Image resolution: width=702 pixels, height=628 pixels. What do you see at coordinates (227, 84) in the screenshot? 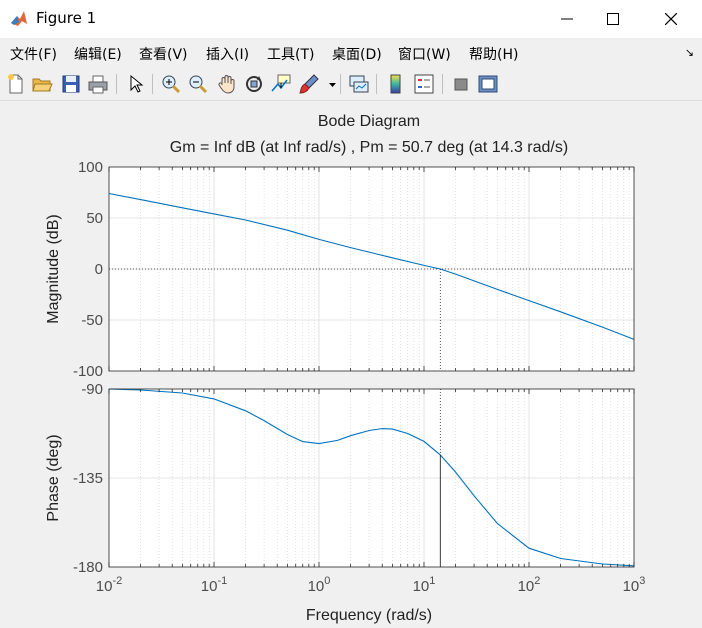
I see `pan-hand-icon` at bounding box center [227, 84].